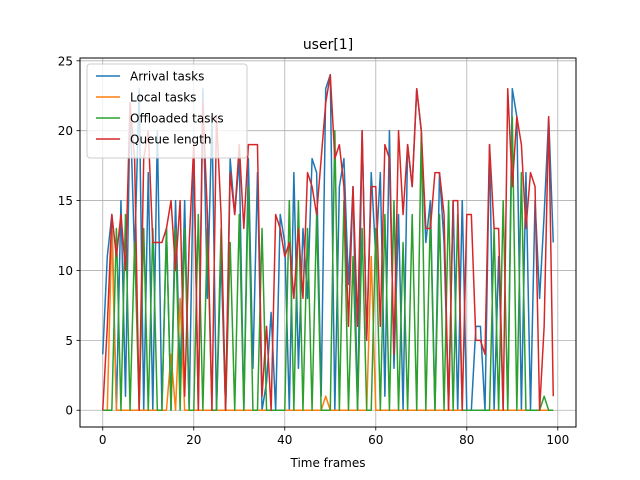 The height and width of the screenshot is (480, 640). I want to click on y-tick-label: 5, so click(69, 341).